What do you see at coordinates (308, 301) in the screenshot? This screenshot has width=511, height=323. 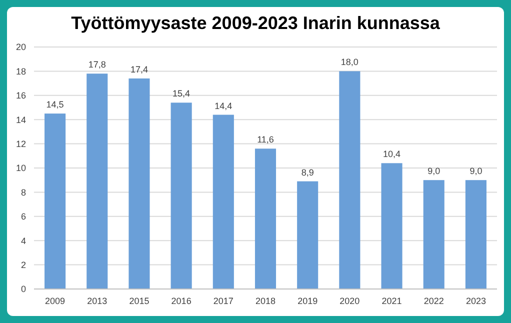 I see `x-tick-label: 2019` at bounding box center [308, 301].